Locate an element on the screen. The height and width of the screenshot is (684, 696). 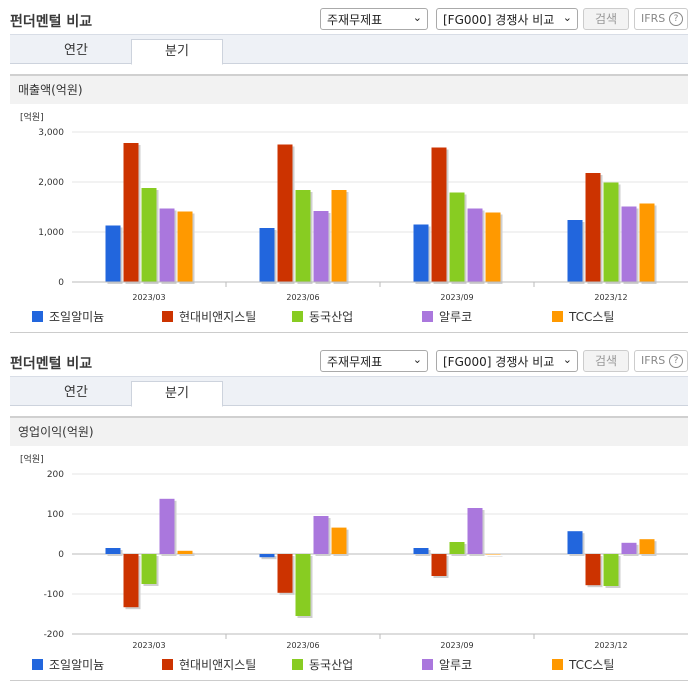
legend-label: 조일알미늄 is located at coordinates (77, 317).